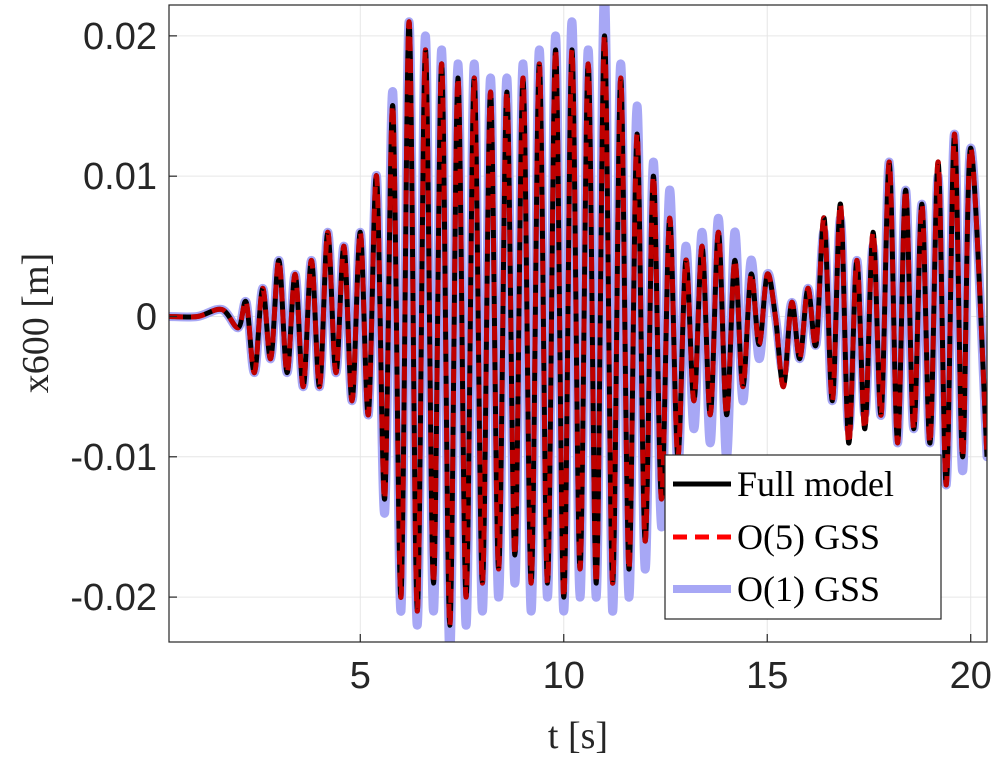  What do you see at coordinates (971, 676) in the screenshot?
I see `x-tick-label: 20` at bounding box center [971, 676].